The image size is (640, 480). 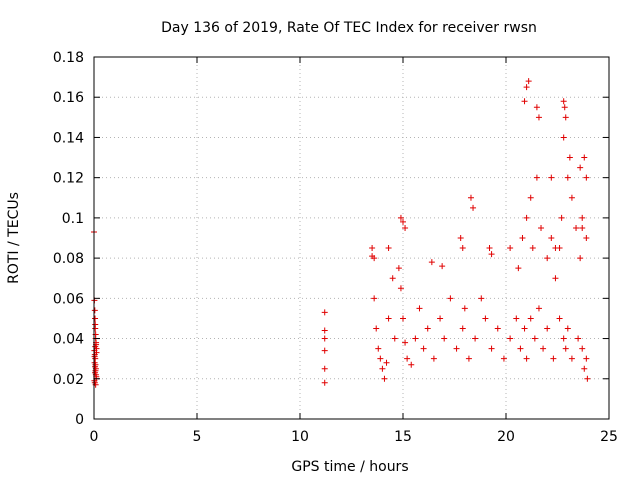 I want to click on x-tick-label: 10, so click(x=300, y=437).